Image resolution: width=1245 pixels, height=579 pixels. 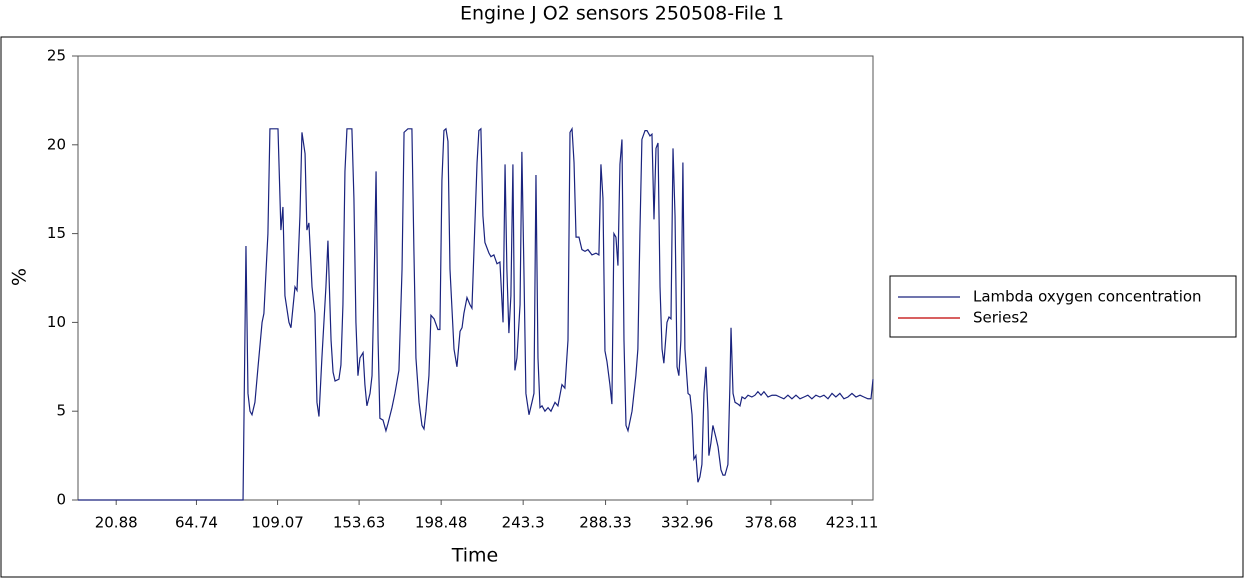 What do you see at coordinates (277, 523) in the screenshot?
I see `x-tick-label: 109.07` at bounding box center [277, 523].